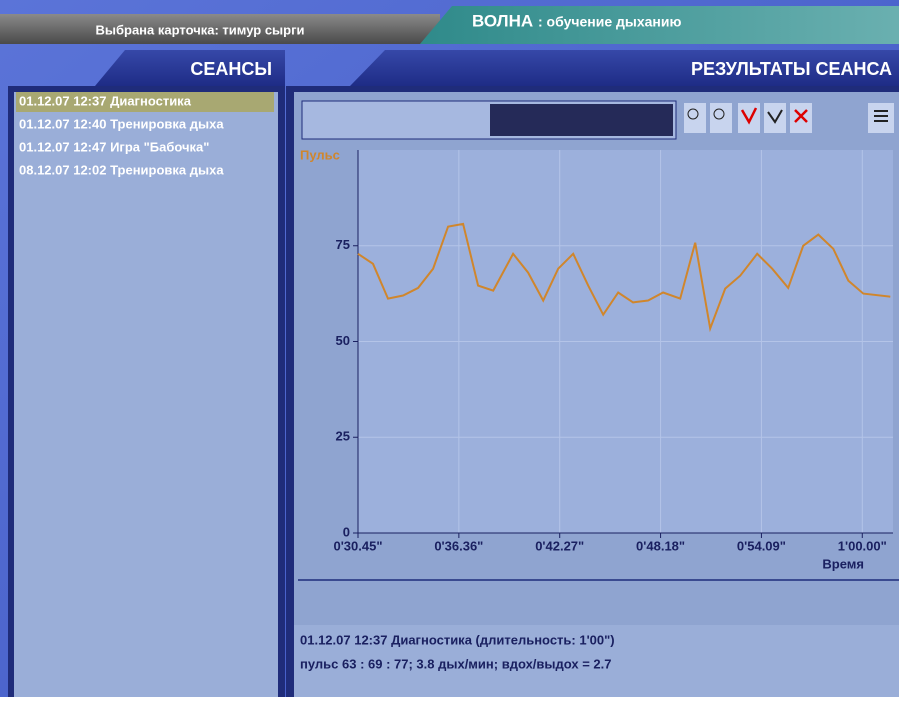 The width and height of the screenshot is (899, 702). Describe the element at coordinates (609, 22) in the screenshot. I see `app-subtitle: : обучение дыханию` at that location.